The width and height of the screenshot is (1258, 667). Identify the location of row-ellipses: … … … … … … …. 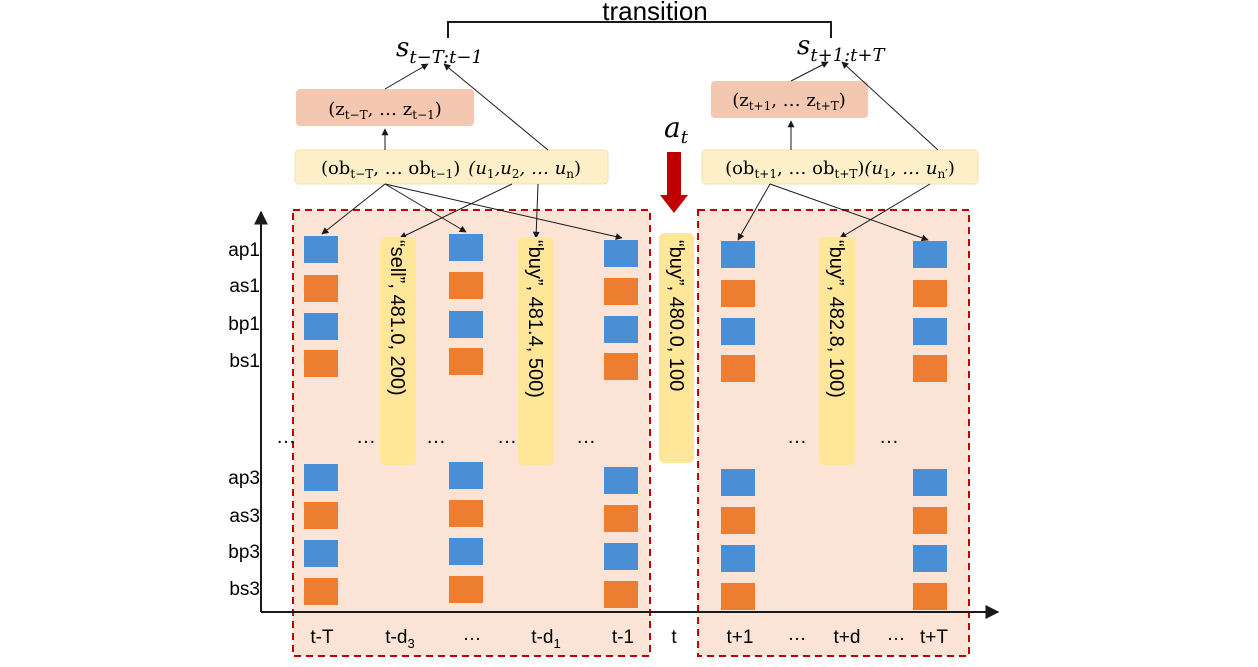
(587, 437).